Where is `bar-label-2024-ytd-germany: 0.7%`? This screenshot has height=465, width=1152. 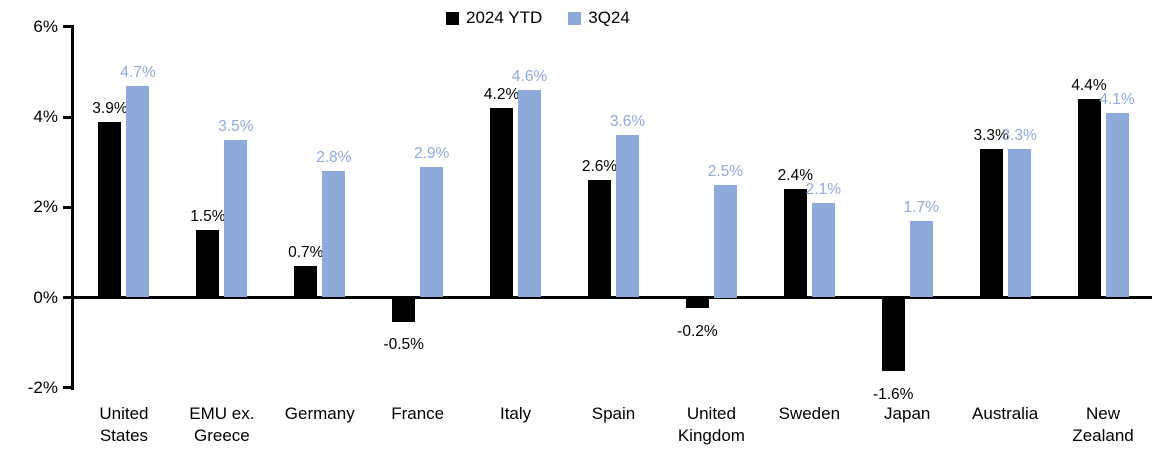 bar-label-2024-ytd-germany: 0.7% is located at coordinates (306, 252).